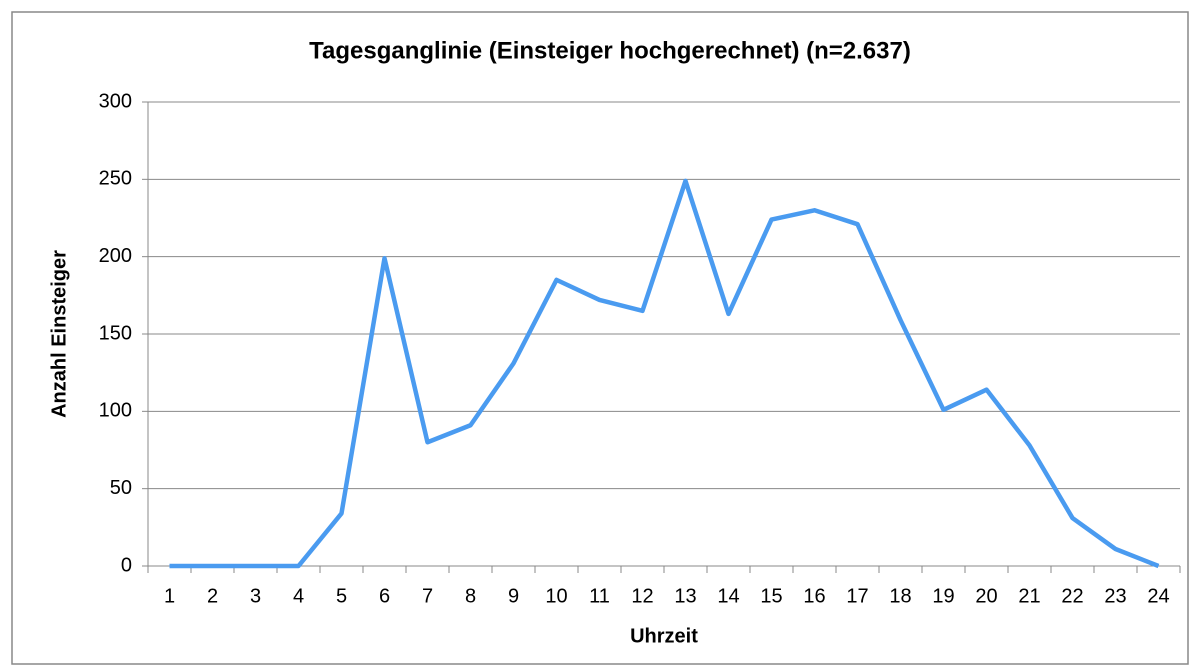 This screenshot has width=1200, height=672. What do you see at coordinates (298, 596) in the screenshot?
I see `x-tick-label: 4` at bounding box center [298, 596].